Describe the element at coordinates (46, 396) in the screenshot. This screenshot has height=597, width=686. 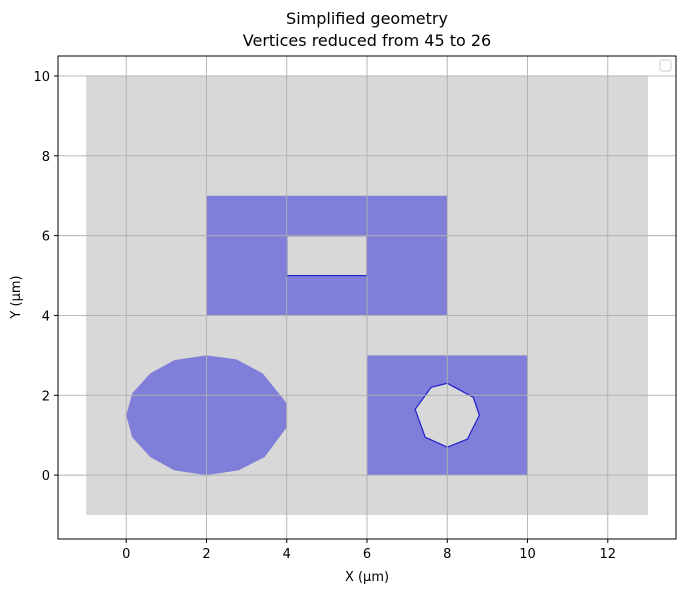
I see `y-tick-label: 2` at that location.